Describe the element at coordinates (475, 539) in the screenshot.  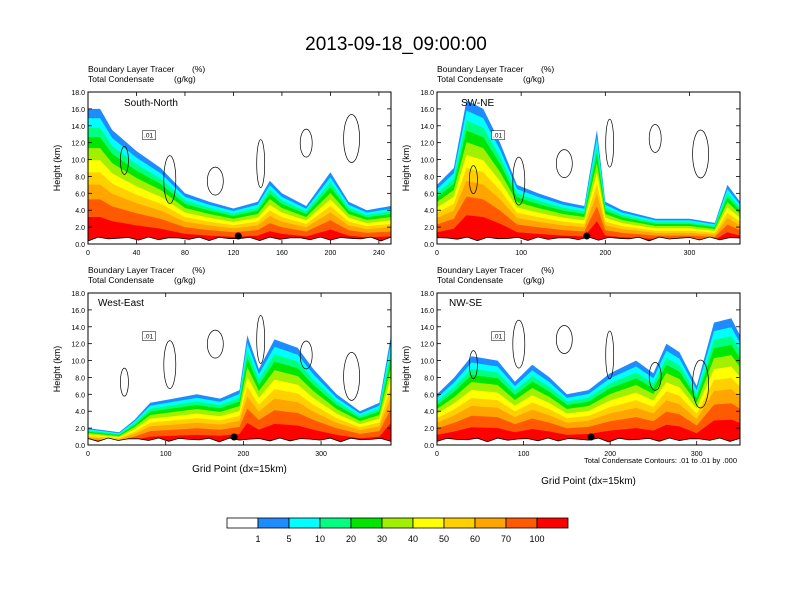
I see `colorbar-level-label: 60` at that location.